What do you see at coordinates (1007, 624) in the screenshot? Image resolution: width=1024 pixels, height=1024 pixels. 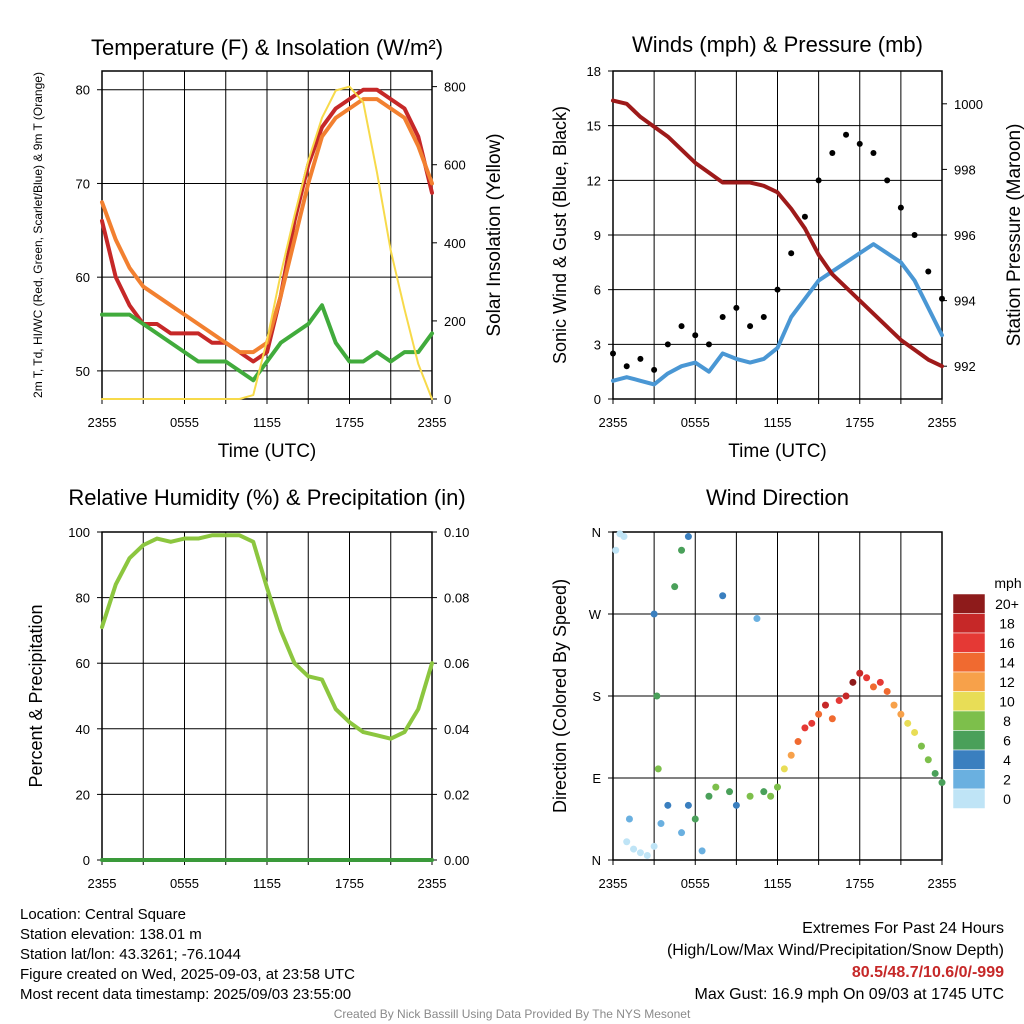 I see `legend-label: 18` at bounding box center [1007, 624].